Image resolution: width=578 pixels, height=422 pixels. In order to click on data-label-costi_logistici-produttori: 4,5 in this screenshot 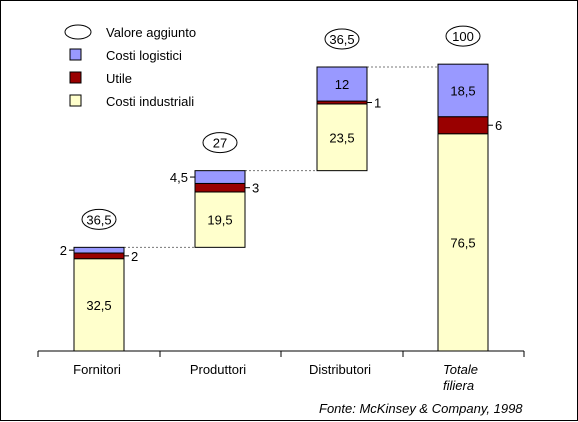, I will do `click(179, 177)`.